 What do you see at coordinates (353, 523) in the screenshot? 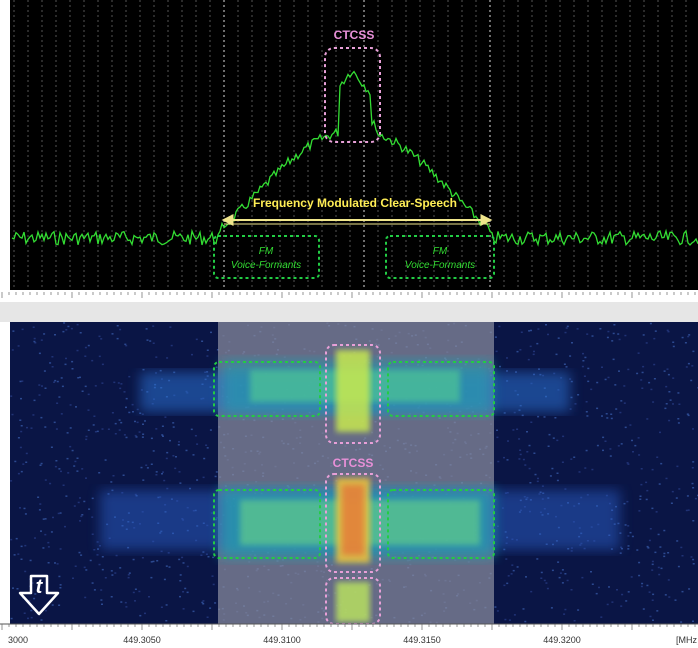
I see `ctcss-box-waterfall-mid` at bounding box center [353, 523].